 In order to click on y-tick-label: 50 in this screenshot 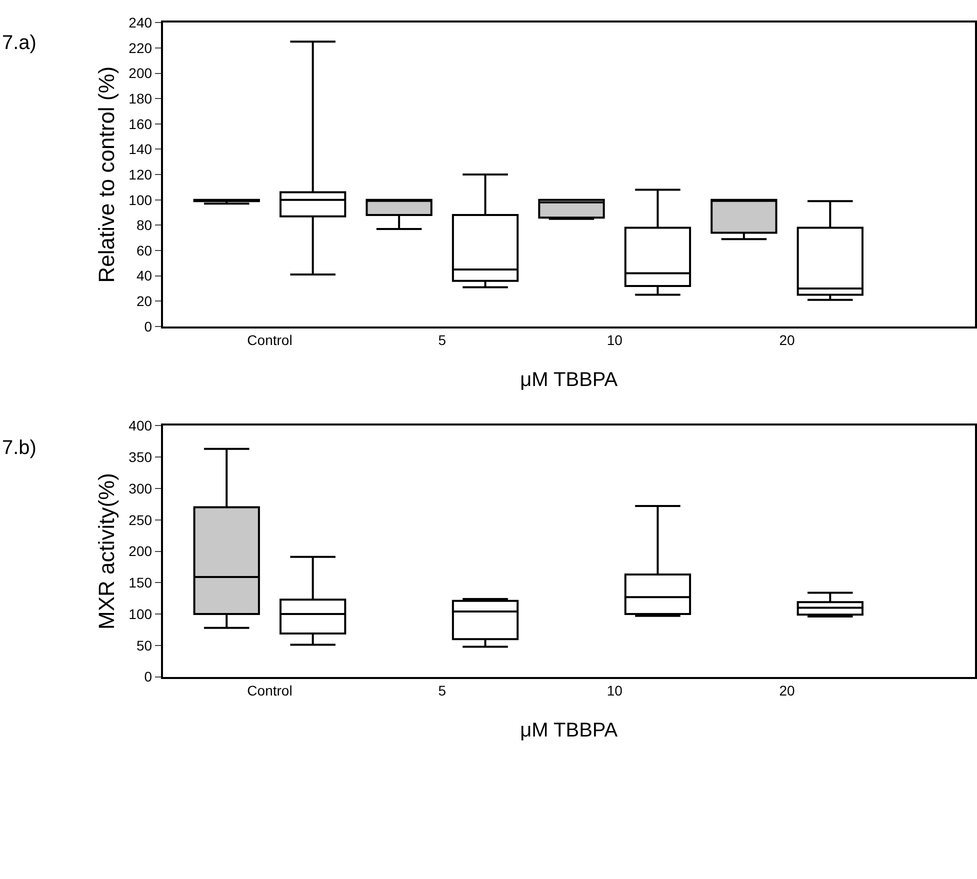, I will do `click(144, 645)`.